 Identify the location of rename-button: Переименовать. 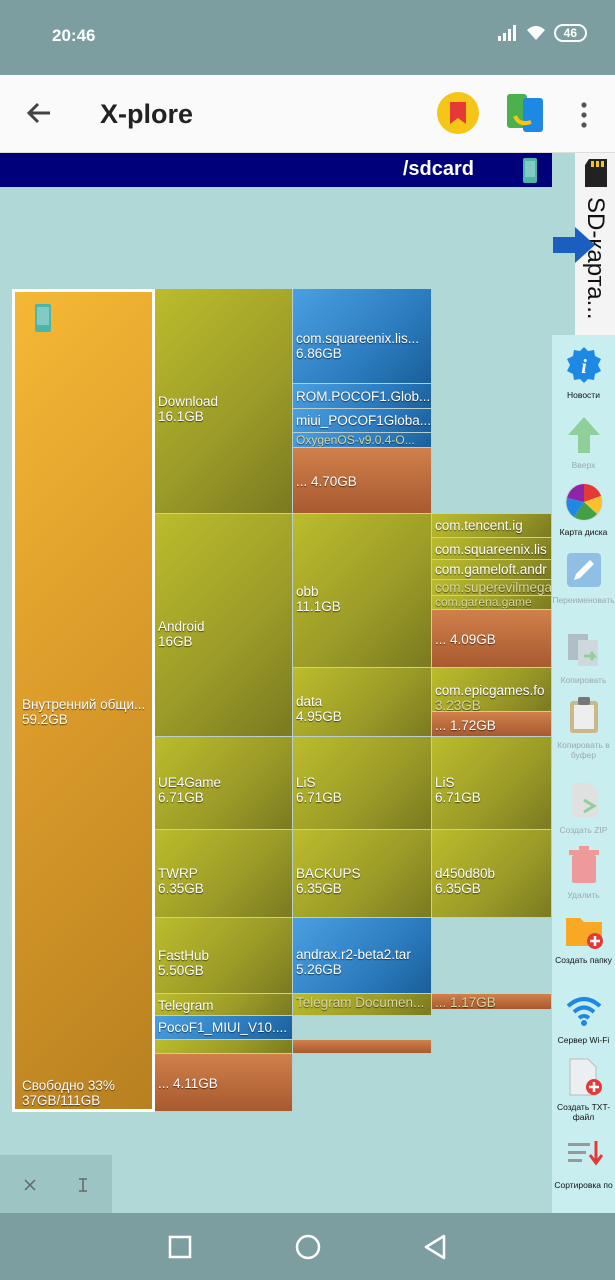
(583, 577).